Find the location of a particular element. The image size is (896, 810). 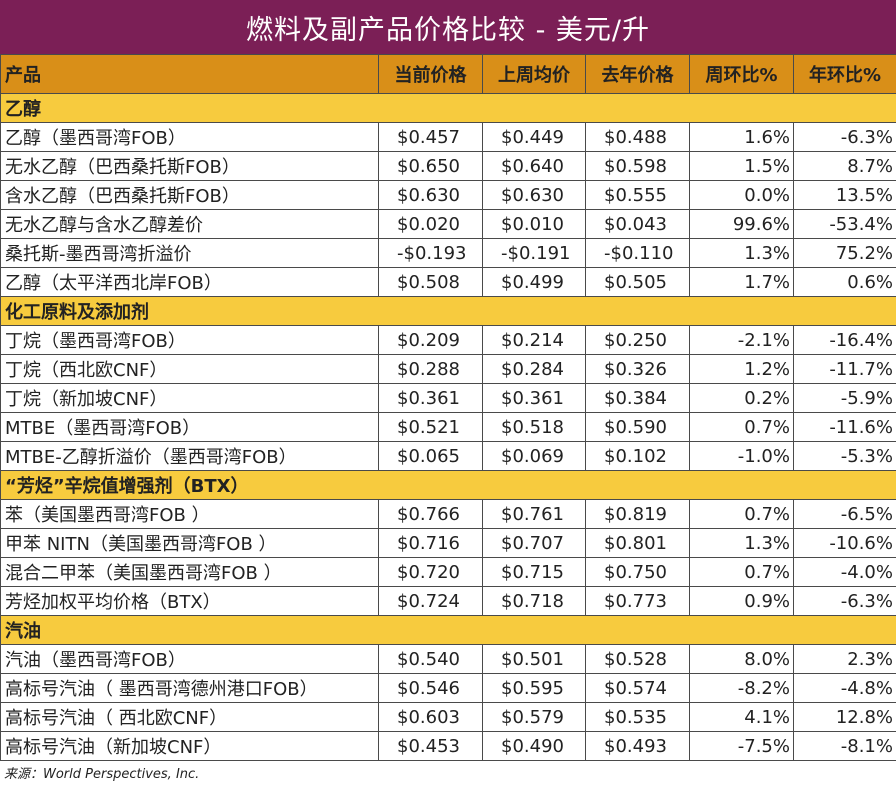

year-change-cell: -11.6% is located at coordinates (844, 427).